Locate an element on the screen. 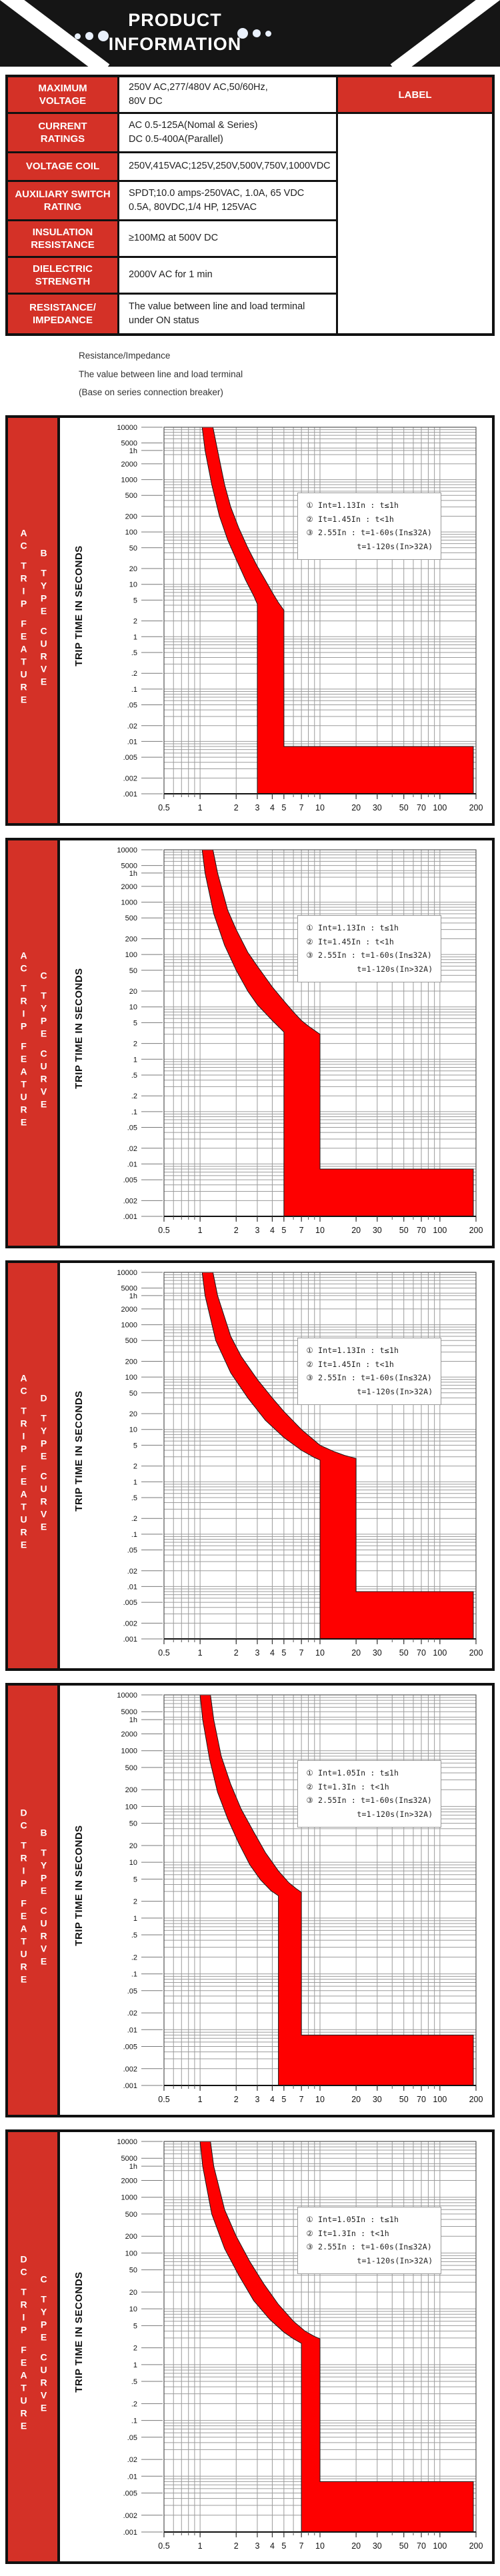  spec-value-voltage-coil: 250V,415VAC;125V,250V,500V,750V,1000VDC is located at coordinates (227, 166).